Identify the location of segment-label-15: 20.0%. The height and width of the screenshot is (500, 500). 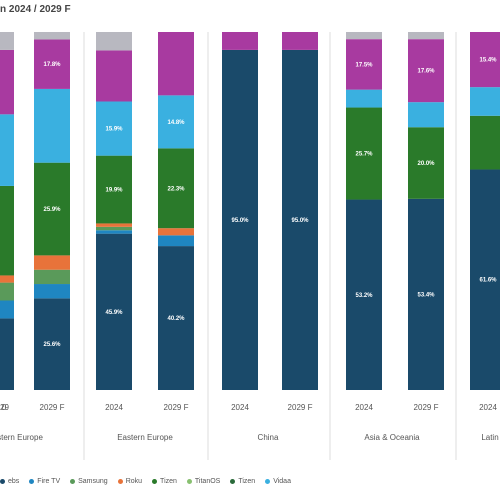
(426, 164).